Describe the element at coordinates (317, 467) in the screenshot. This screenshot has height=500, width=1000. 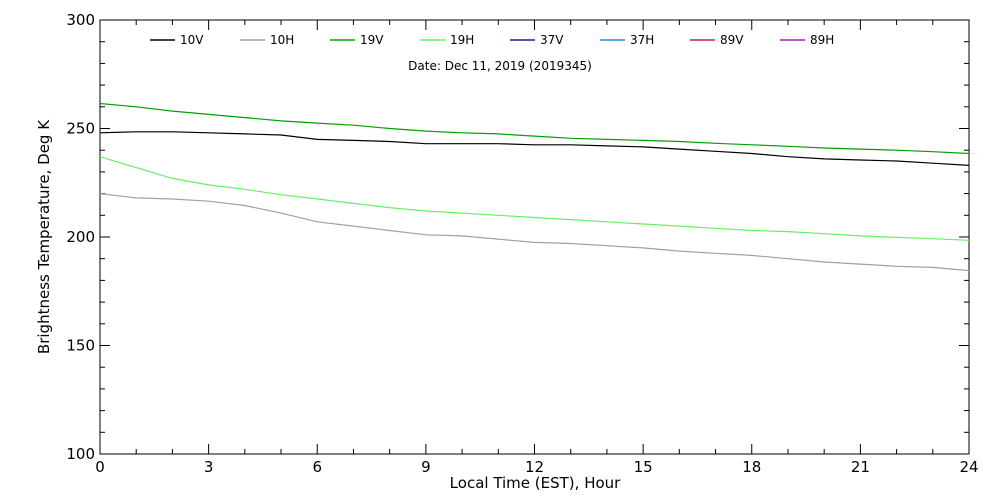
I see `x-tick-label: 6` at that location.